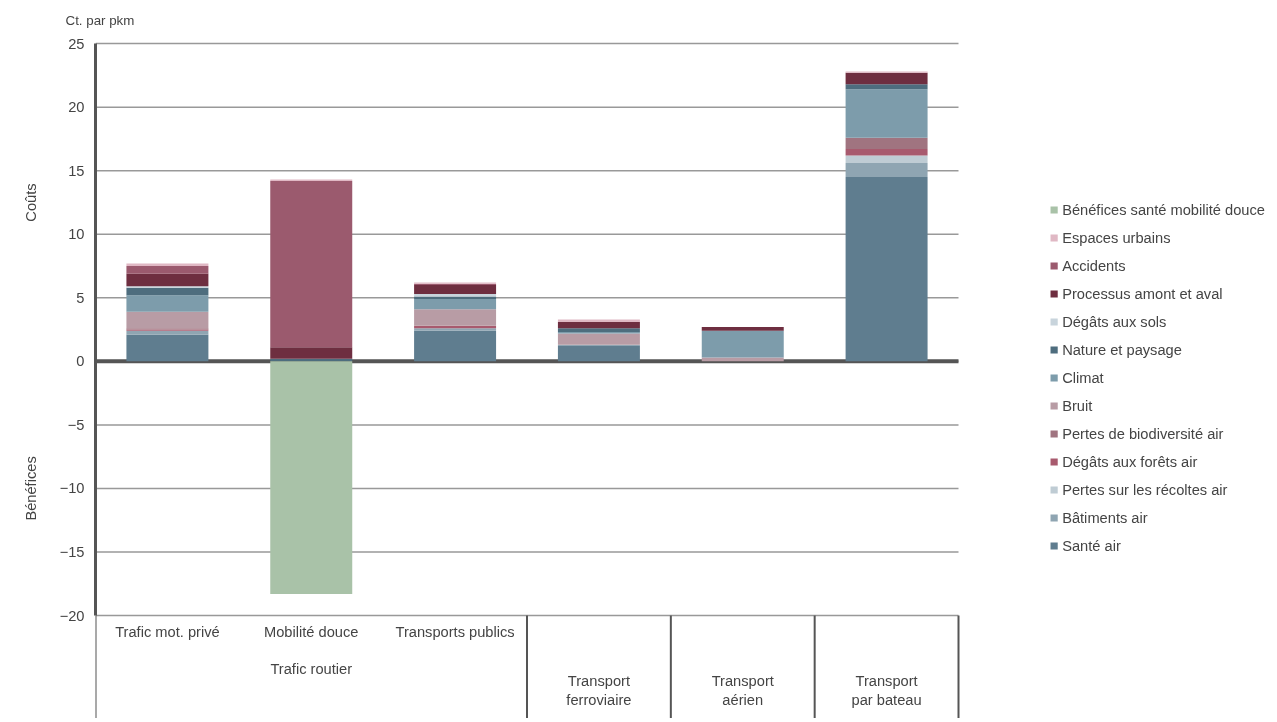 The width and height of the screenshot is (1277, 722). I want to click on legend-label: Nature et paysage, so click(1122, 349).